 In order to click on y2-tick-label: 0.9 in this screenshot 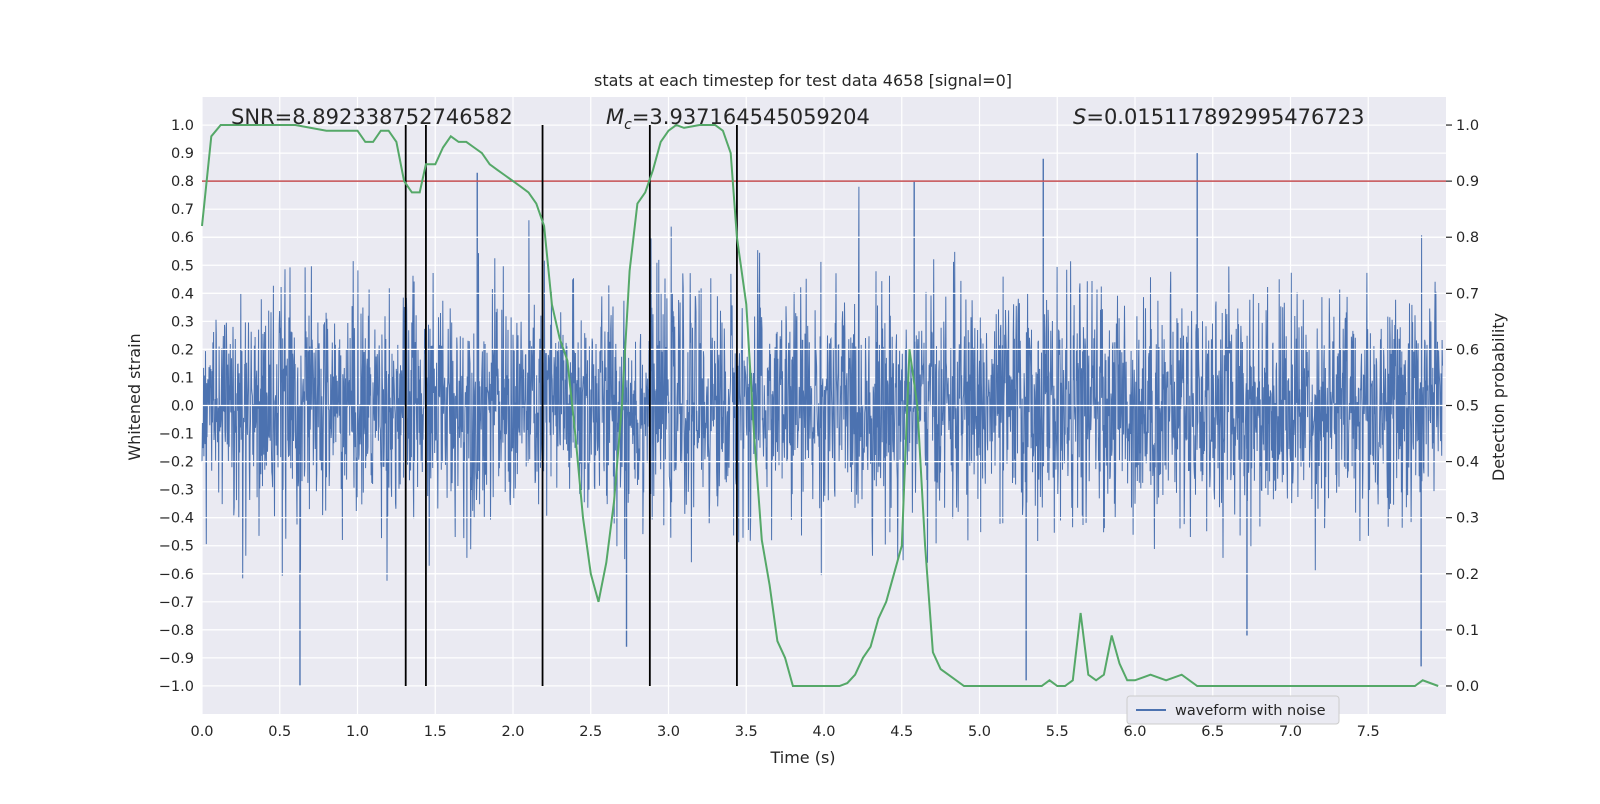, I will do `click(1467, 182)`.